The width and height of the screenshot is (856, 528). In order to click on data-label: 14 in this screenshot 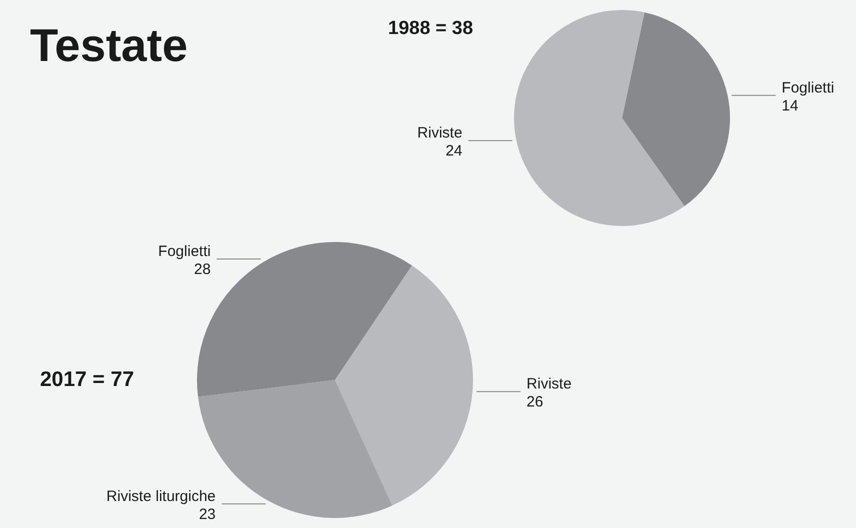, I will do `click(790, 105)`.